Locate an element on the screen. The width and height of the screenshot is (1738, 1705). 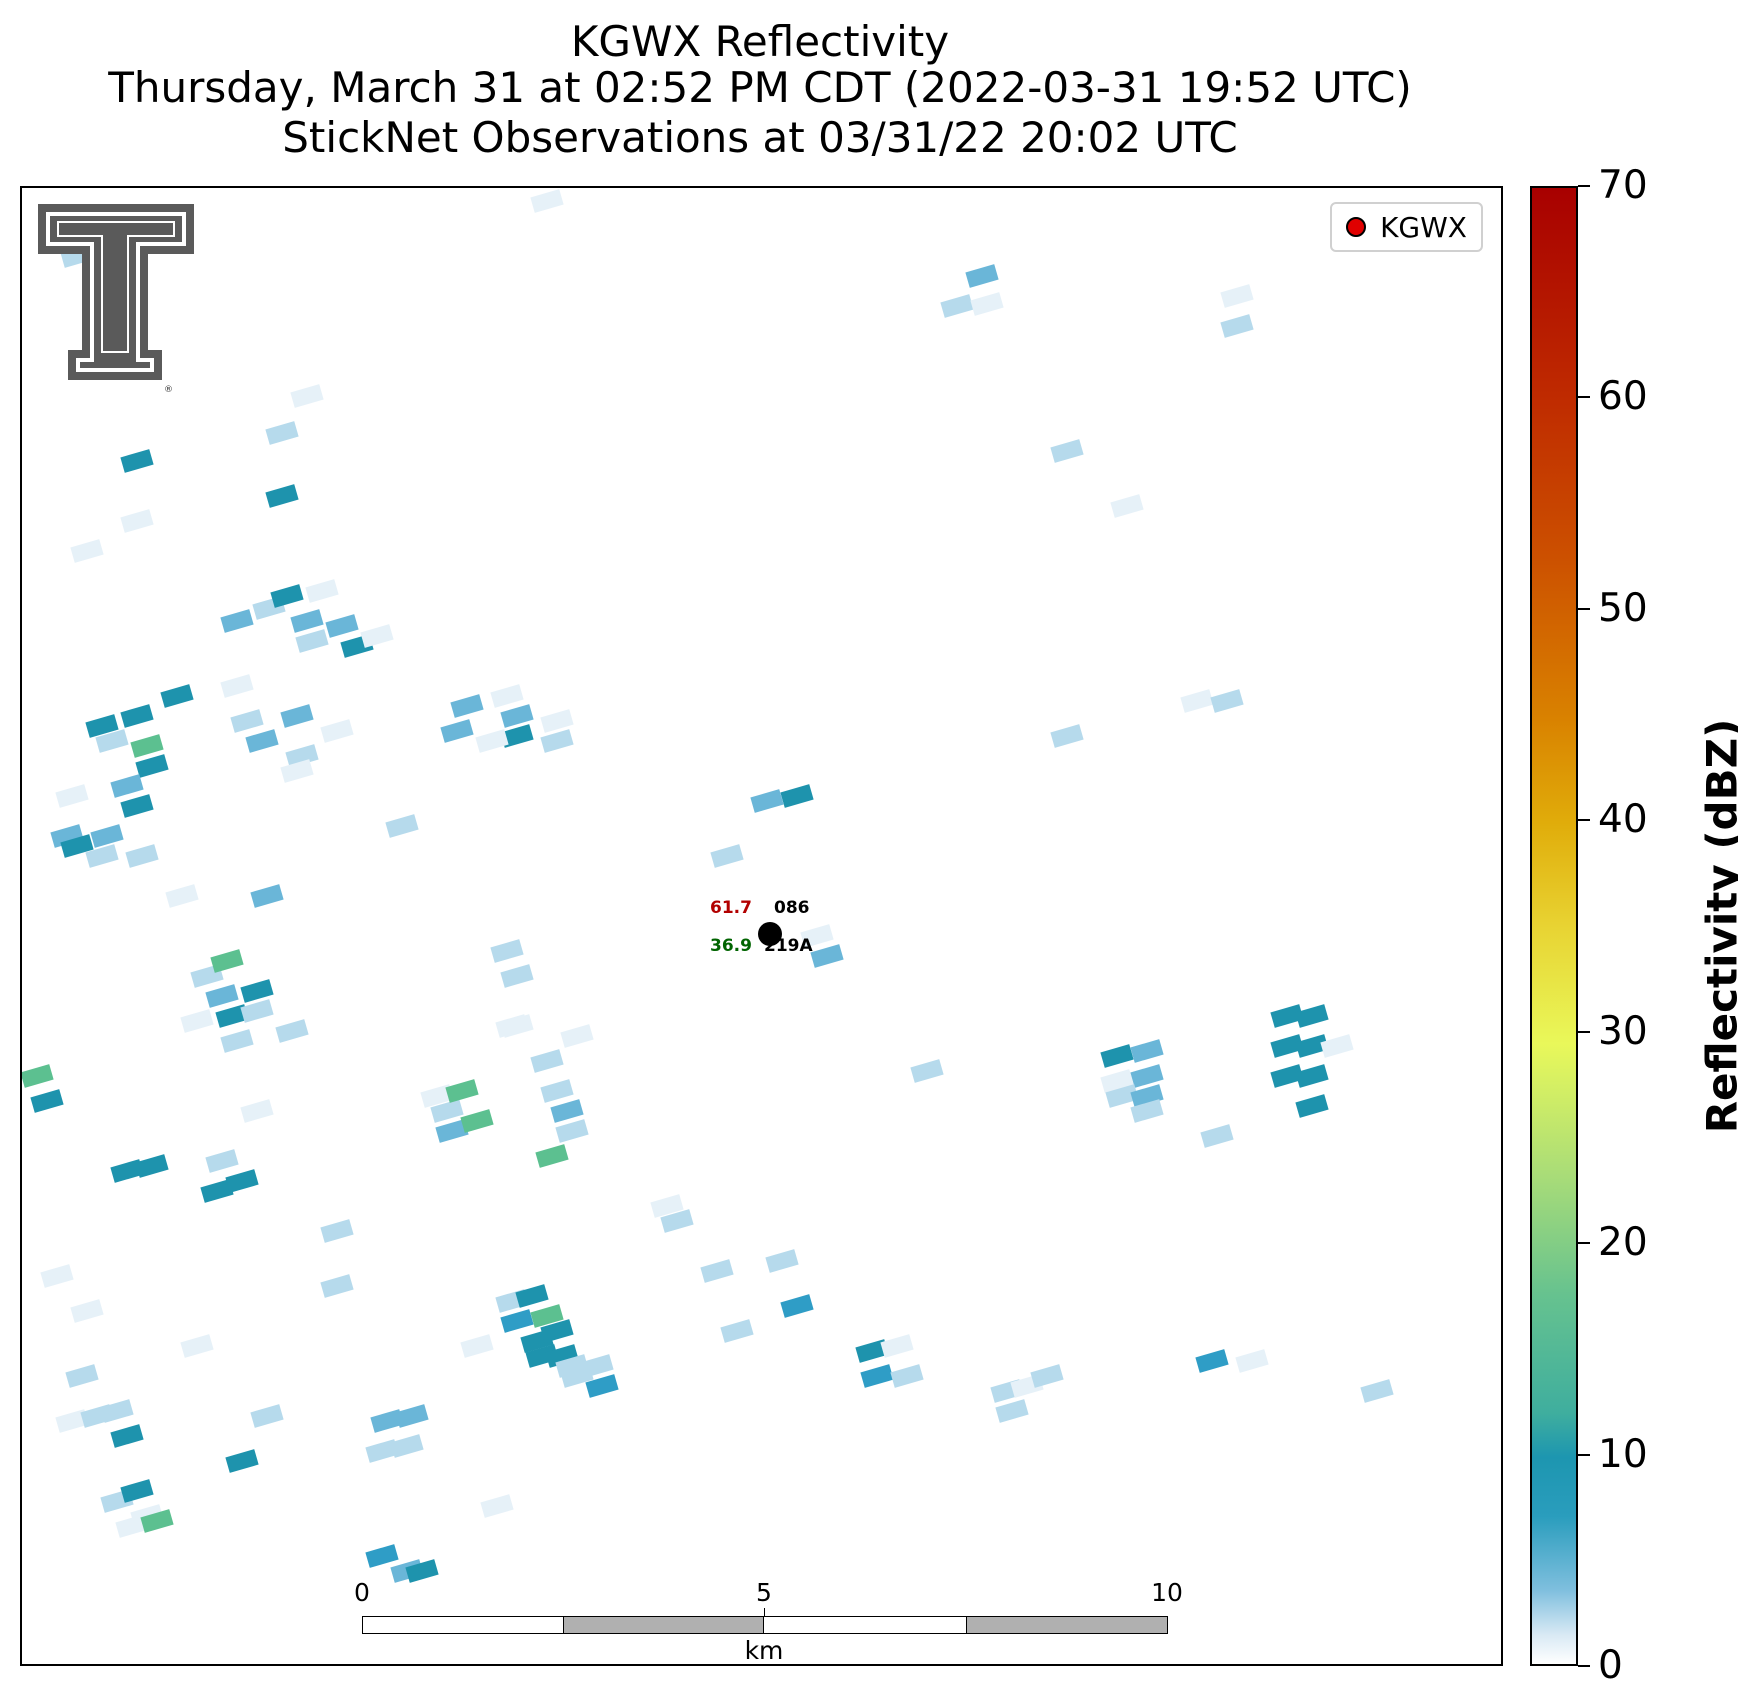
legend-label: KGWX is located at coordinates (1423, 227).